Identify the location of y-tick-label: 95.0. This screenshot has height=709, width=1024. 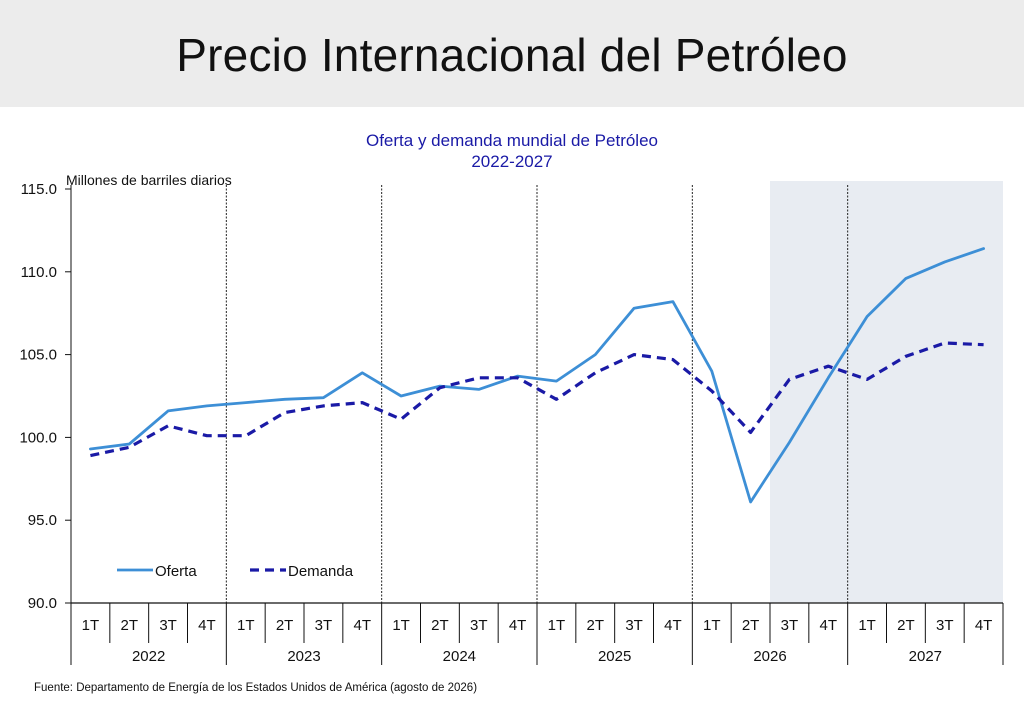
(42, 520).